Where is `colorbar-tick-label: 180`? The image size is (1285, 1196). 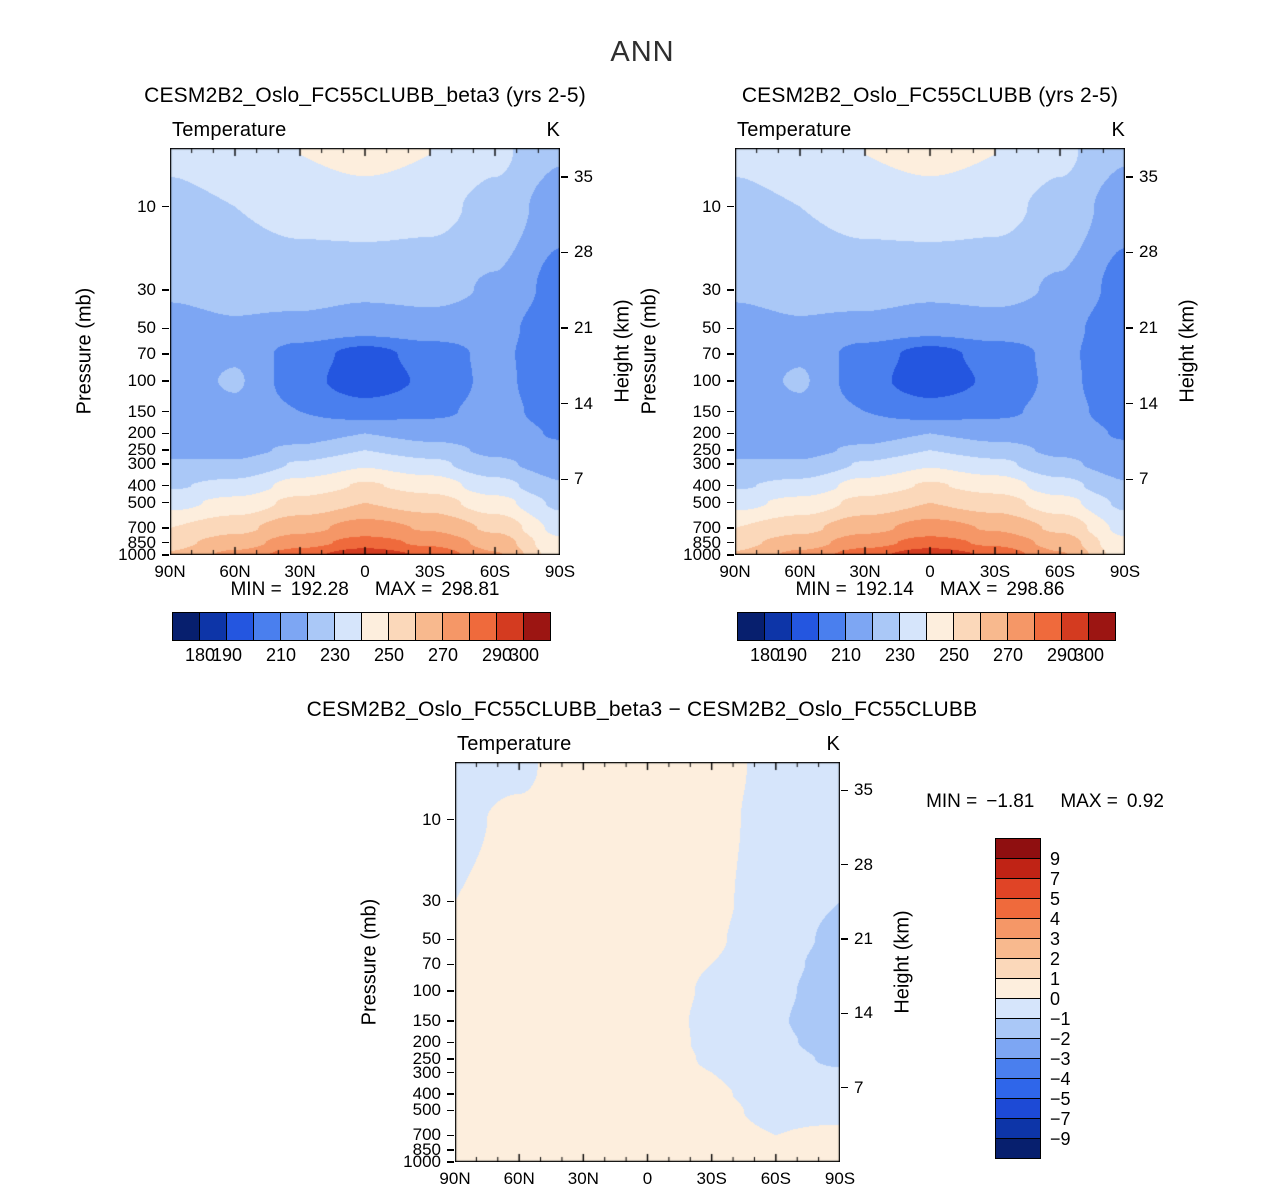 colorbar-tick-label: 180 is located at coordinates (200, 655).